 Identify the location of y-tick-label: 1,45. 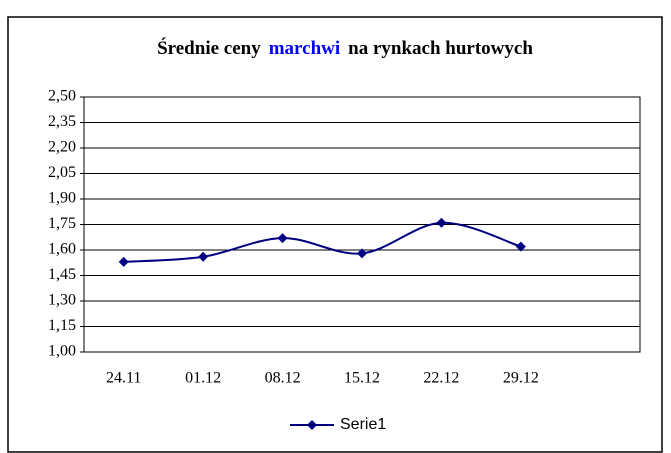
(62, 274).